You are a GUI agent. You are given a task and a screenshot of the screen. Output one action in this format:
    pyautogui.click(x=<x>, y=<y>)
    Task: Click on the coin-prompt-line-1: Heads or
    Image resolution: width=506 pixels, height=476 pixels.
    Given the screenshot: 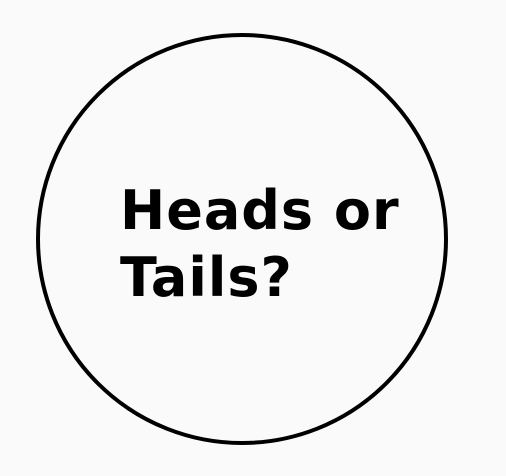 What is the action you would take?
    pyautogui.click(x=260, y=210)
    